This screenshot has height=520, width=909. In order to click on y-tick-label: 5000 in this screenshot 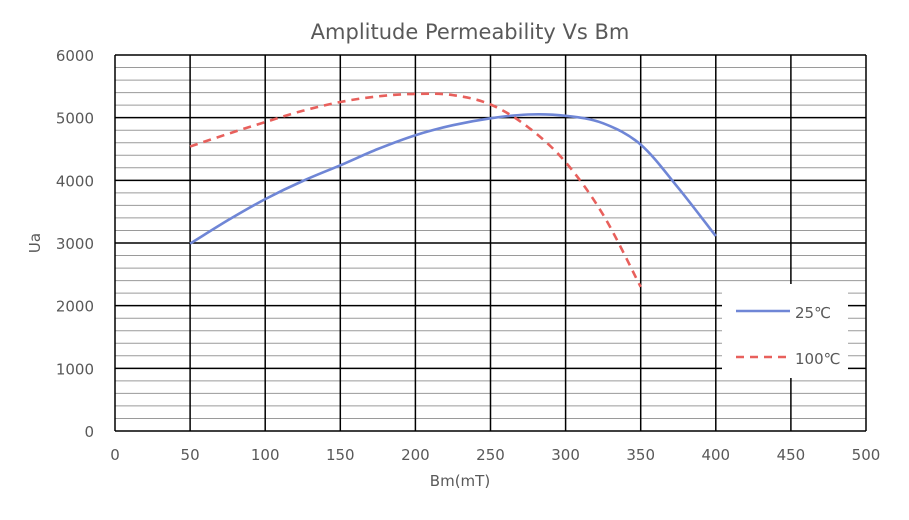, I will do `click(75, 119)`.